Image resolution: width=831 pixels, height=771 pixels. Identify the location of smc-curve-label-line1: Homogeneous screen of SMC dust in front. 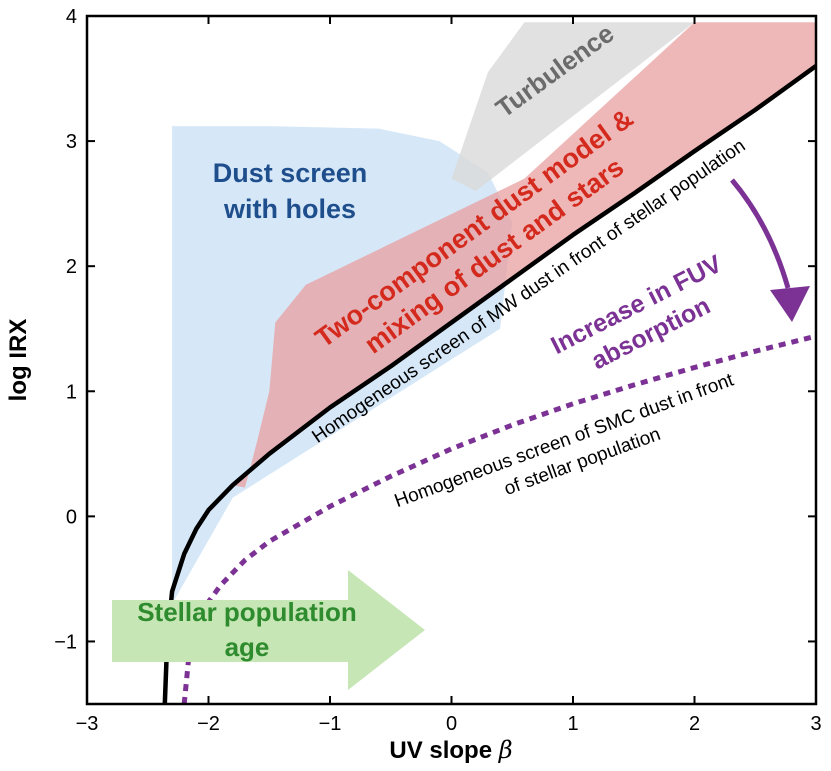
(564, 440).